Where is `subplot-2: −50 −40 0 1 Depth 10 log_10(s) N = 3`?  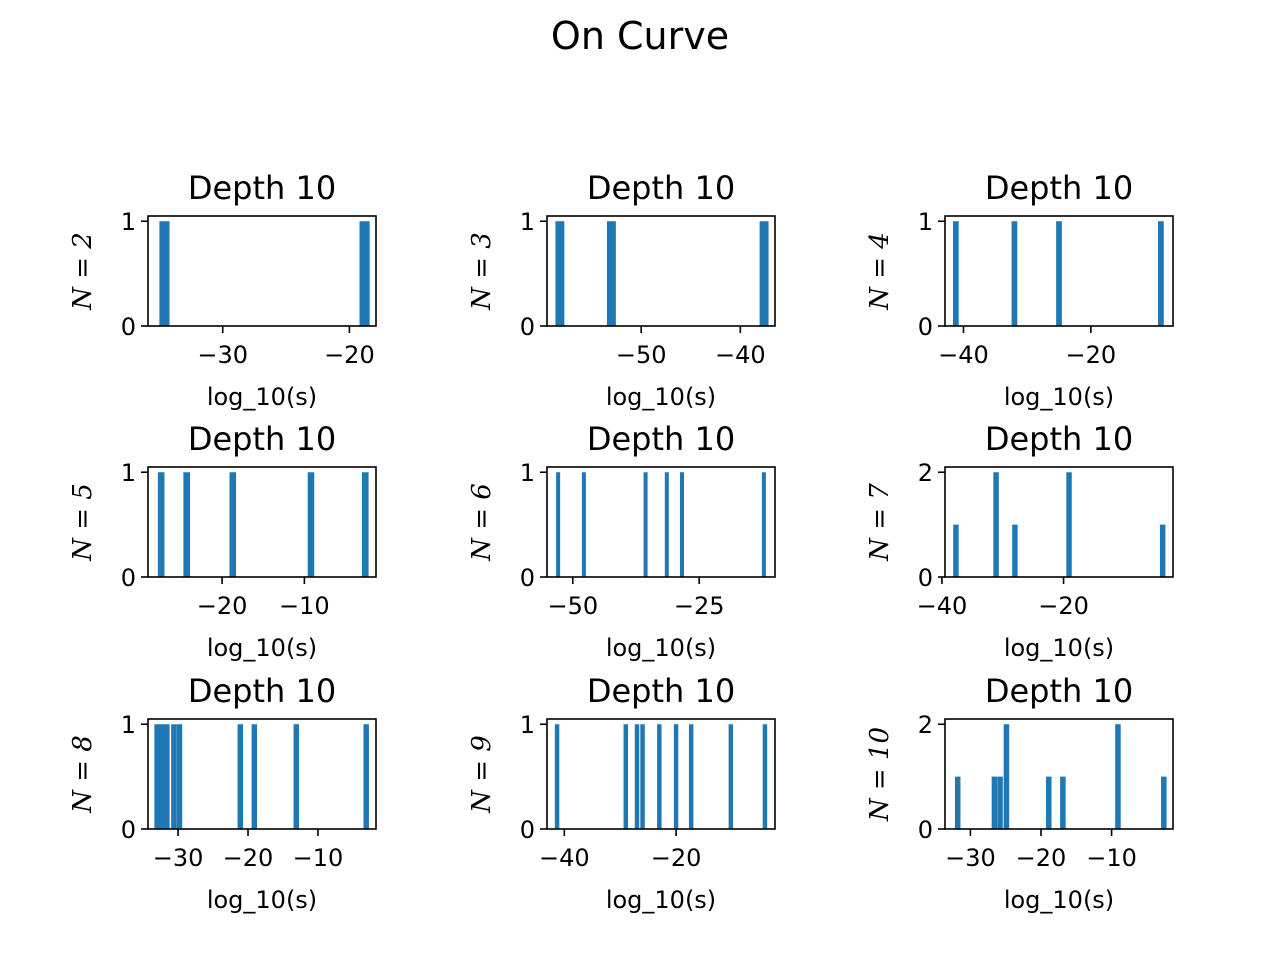
subplot-2: −50 −40 0 1 Depth 10 log_10(s) N = 3 is located at coordinates (621, 290).